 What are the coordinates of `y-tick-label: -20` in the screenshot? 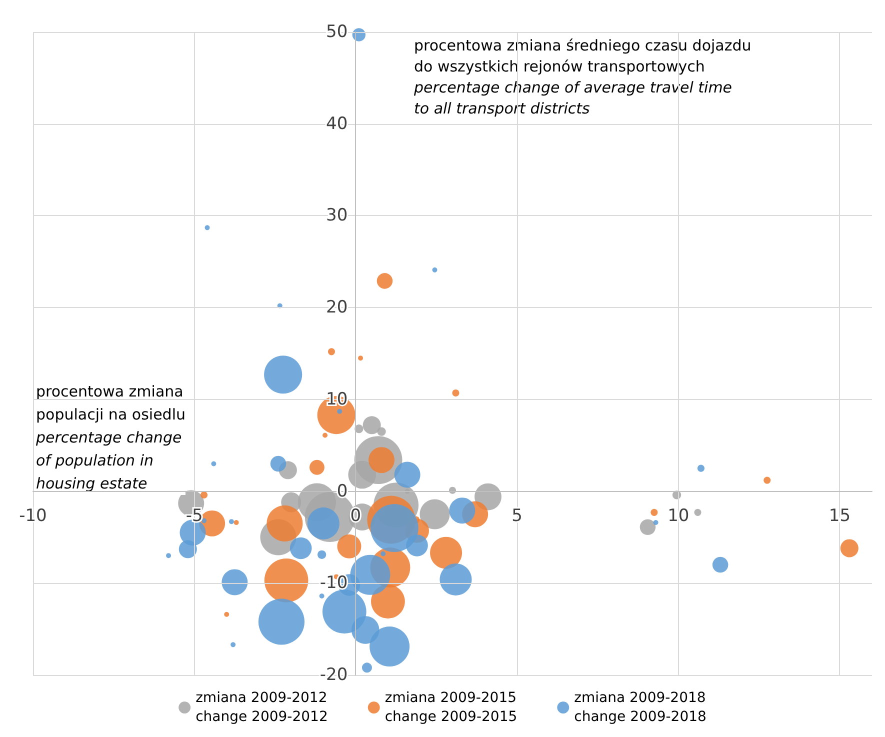 It's located at (334, 675).